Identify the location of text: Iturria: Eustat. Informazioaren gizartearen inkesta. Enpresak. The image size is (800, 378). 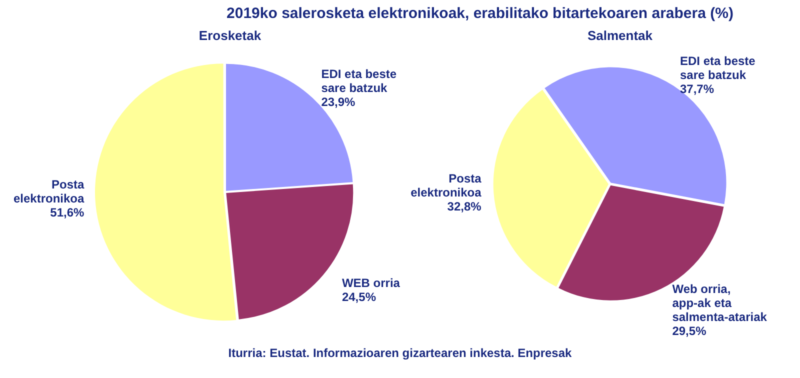
(400, 353).